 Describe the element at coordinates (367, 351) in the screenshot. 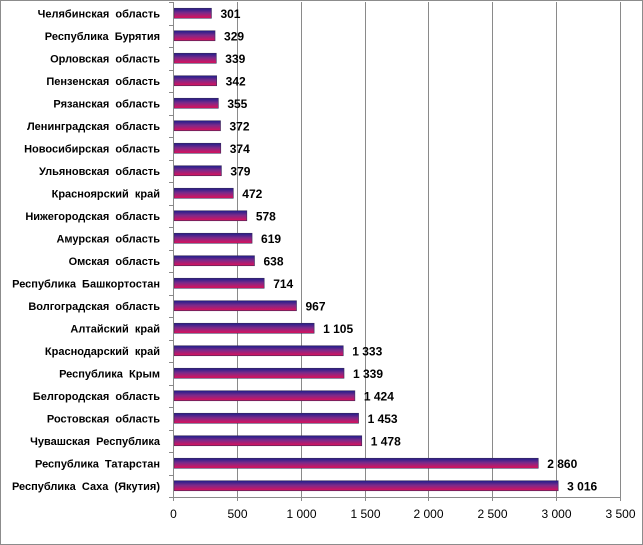

I see `value-label: 1 333` at that location.